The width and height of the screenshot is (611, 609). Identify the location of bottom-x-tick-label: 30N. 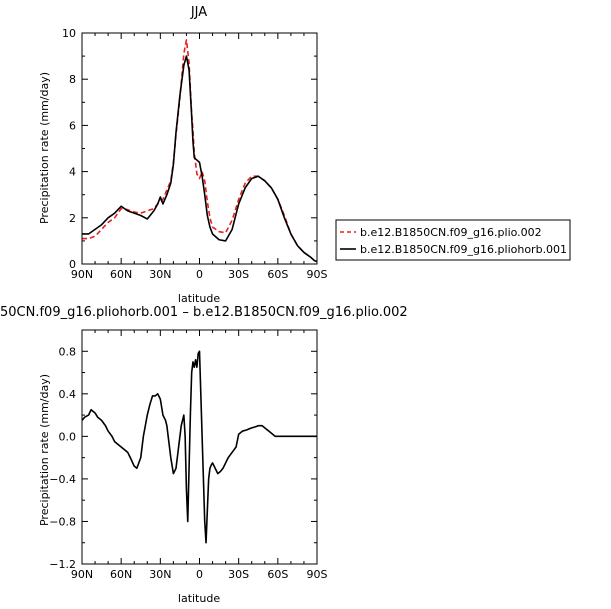
(160, 574).